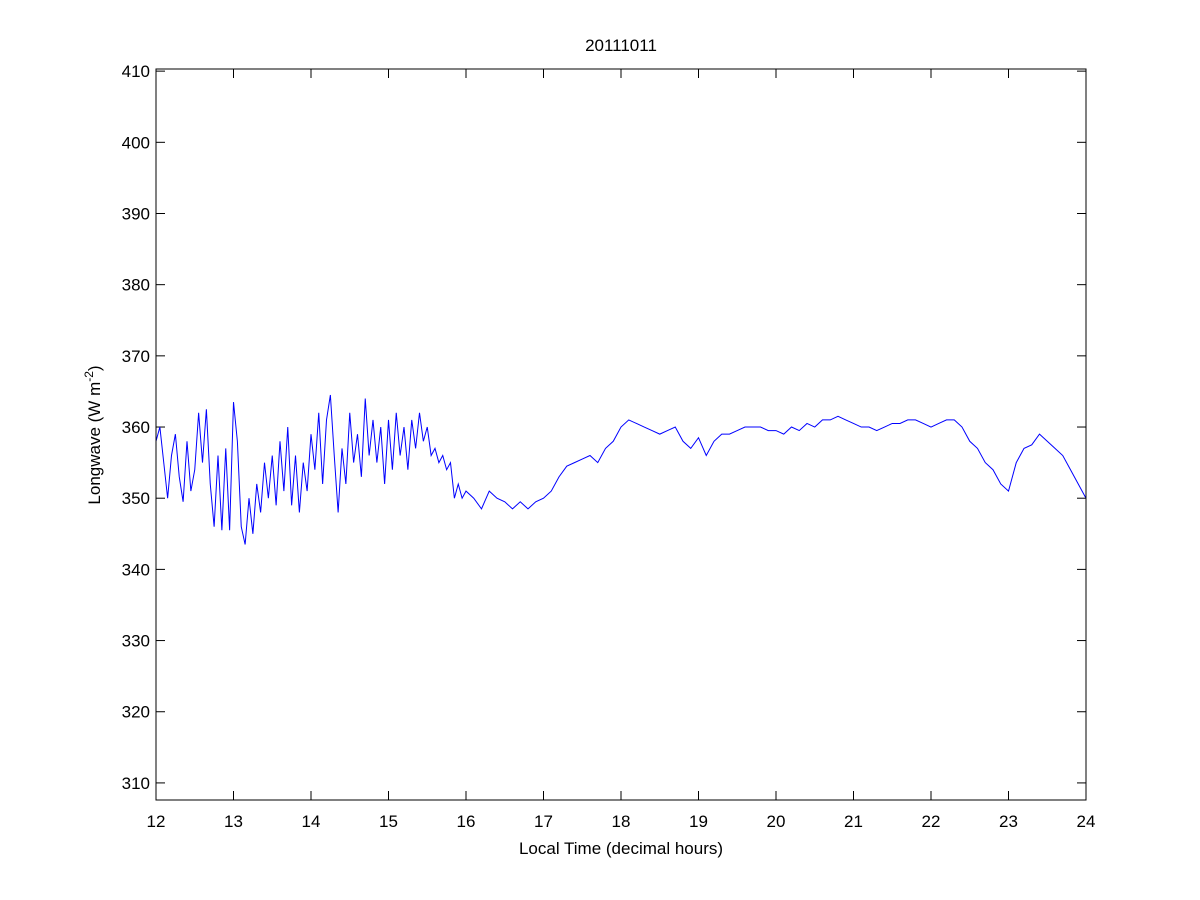  What do you see at coordinates (776, 821) in the screenshot?
I see `x-tick-label: 20` at bounding box center [776, 821].